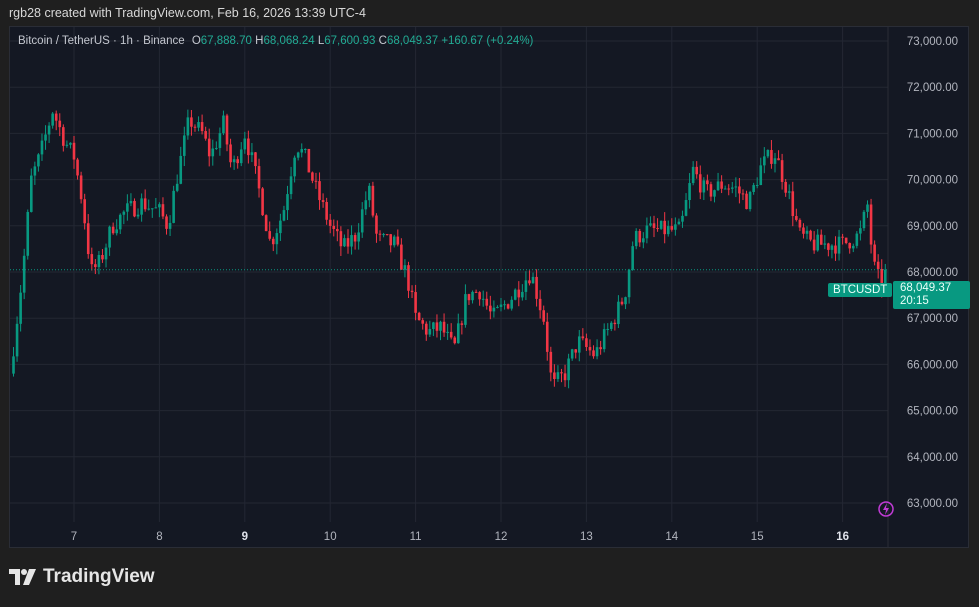 This screenshot has width=979, height=607. I want to click on tradingview-logo-icon, so click(22, 577).